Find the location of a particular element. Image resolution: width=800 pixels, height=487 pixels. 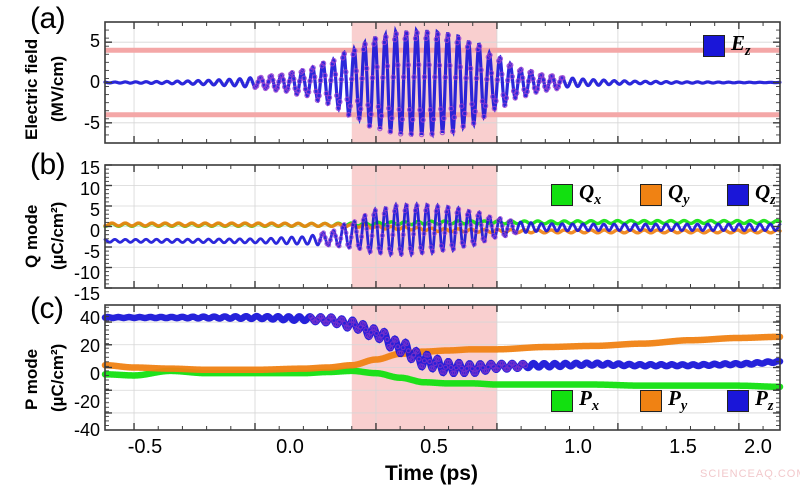

legend-label-ez: Ez is located at coordinates (741, 45).